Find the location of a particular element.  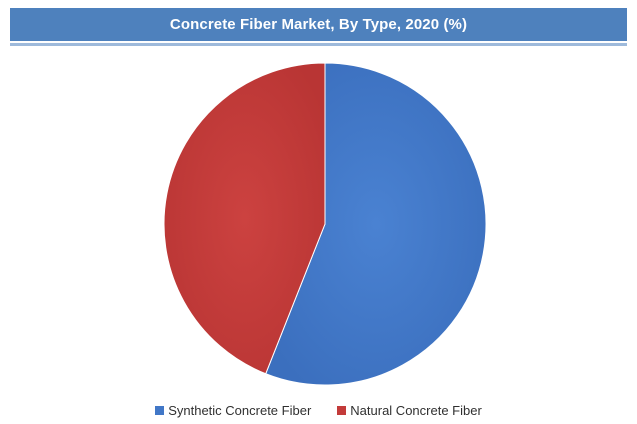

title-divider is located at coordinates (318, 44).